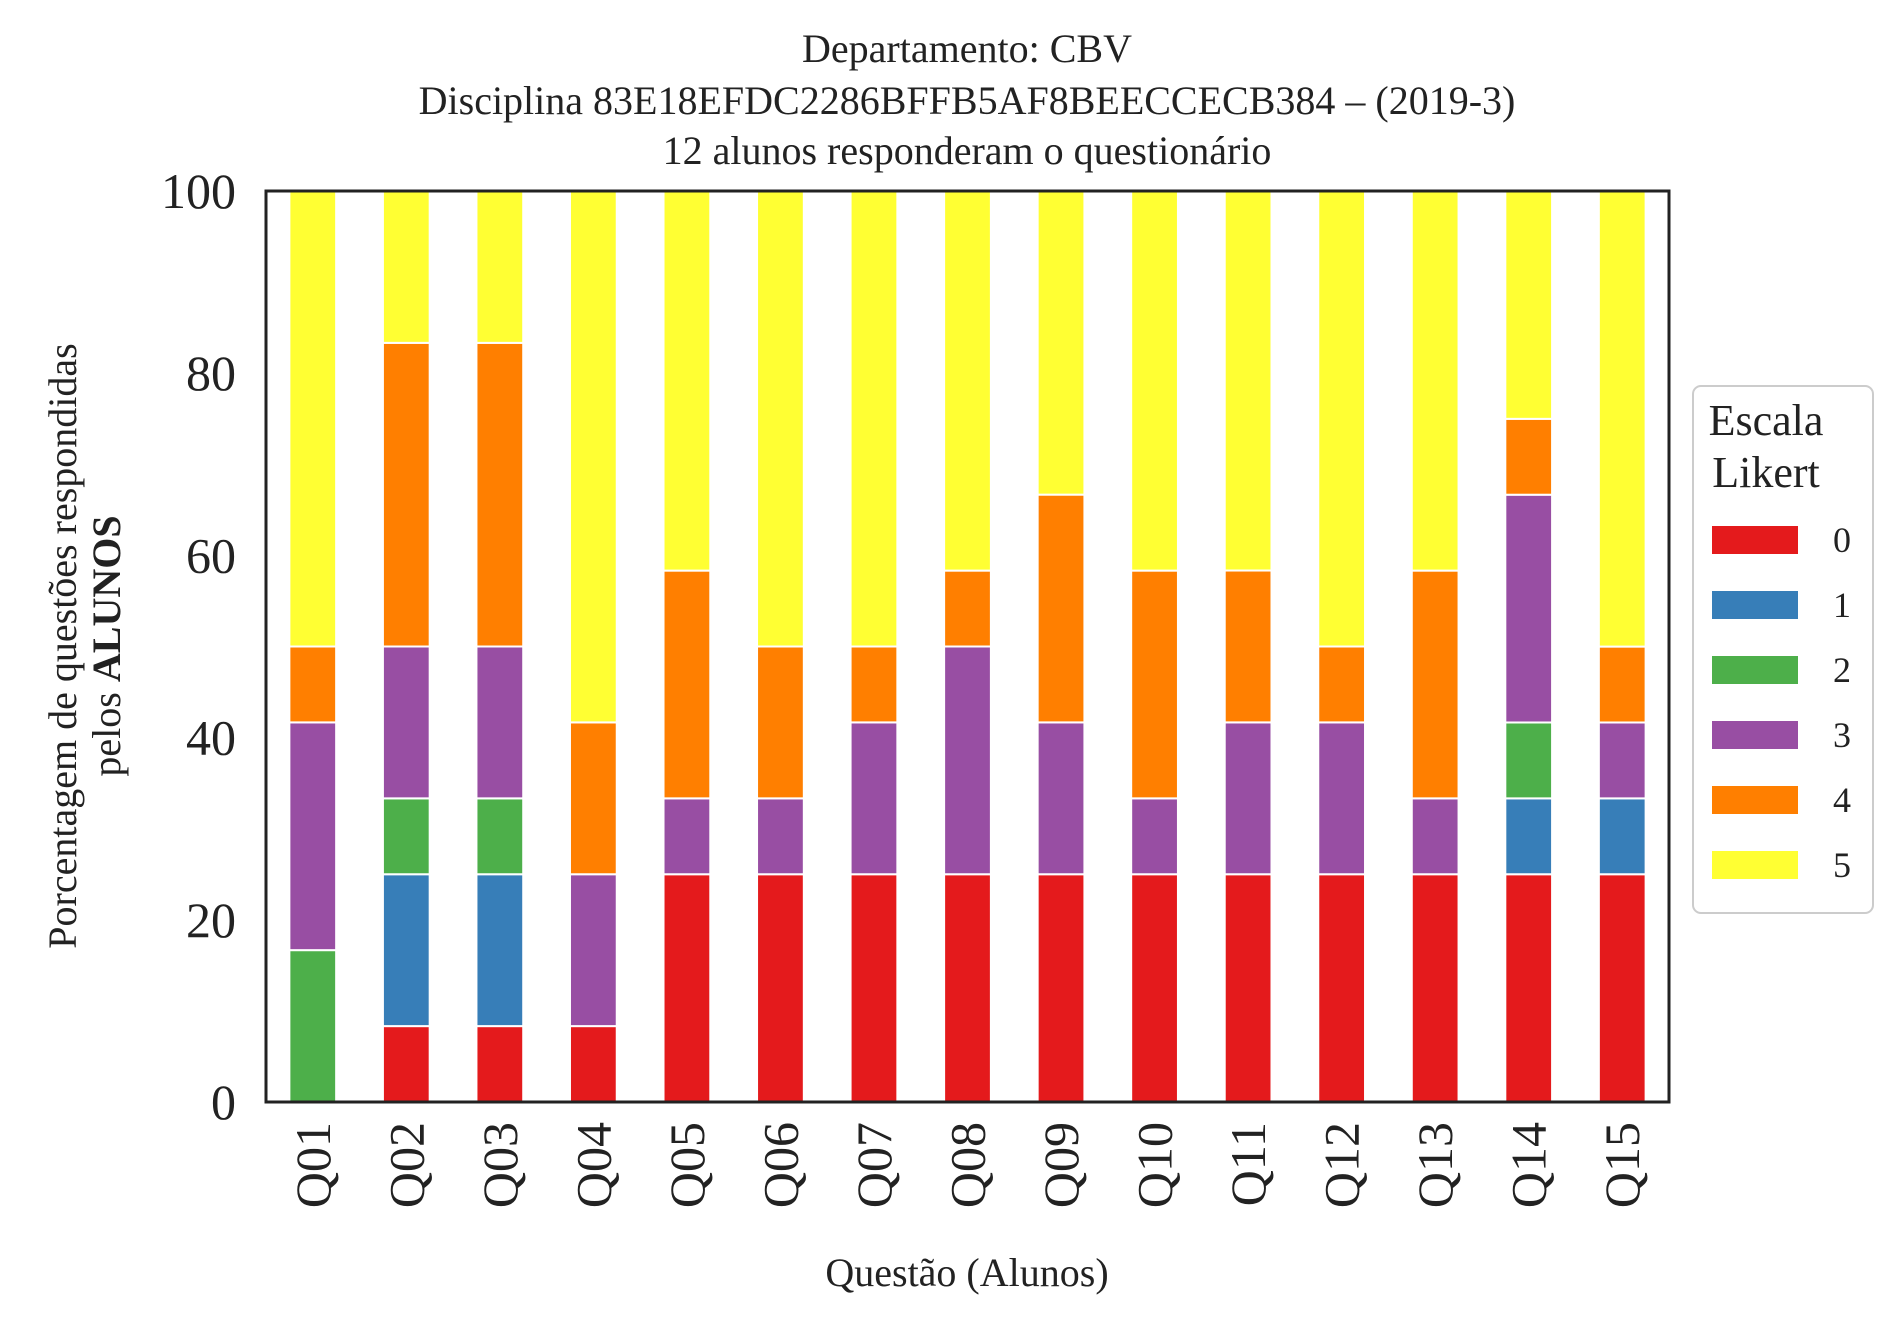 Image resolution: width=1892 pixels, height=1323 pixels. I want to click on legend-label-1: 1, so click(1842, 605).